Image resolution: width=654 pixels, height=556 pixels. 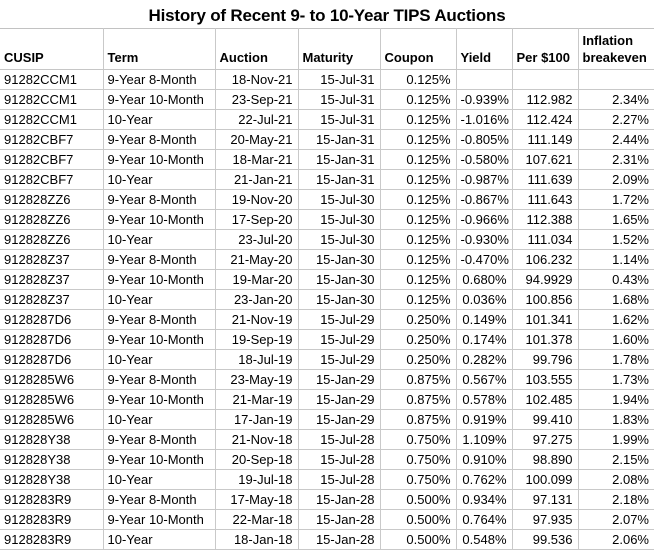 What do you see at coordinates (339, 519) in the screenshot?
I see `cell-maturity: 15-Jan-28` at bounding box center [339, 519].